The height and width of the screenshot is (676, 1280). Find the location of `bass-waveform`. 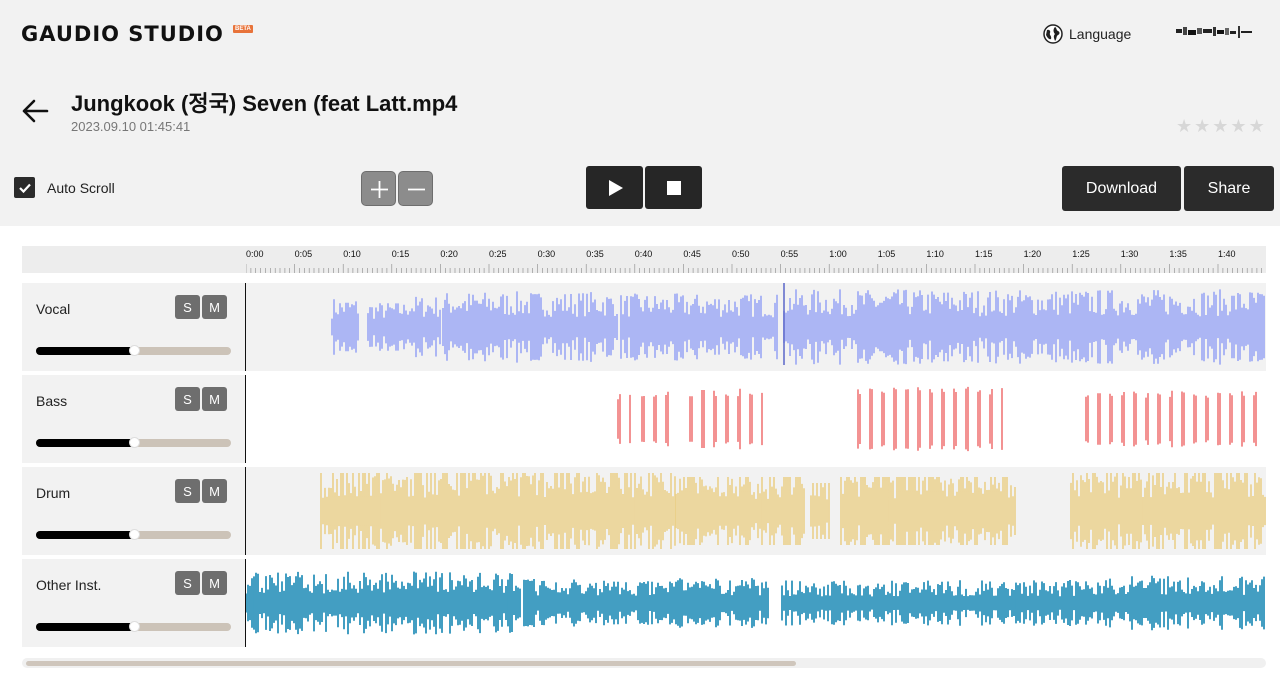

bass-waveform is located at coordinates (756, 419).